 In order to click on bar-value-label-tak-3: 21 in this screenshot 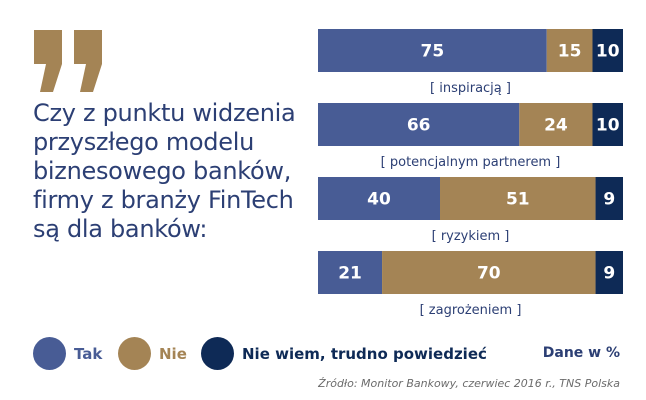, I will do `click(350, 274)`.